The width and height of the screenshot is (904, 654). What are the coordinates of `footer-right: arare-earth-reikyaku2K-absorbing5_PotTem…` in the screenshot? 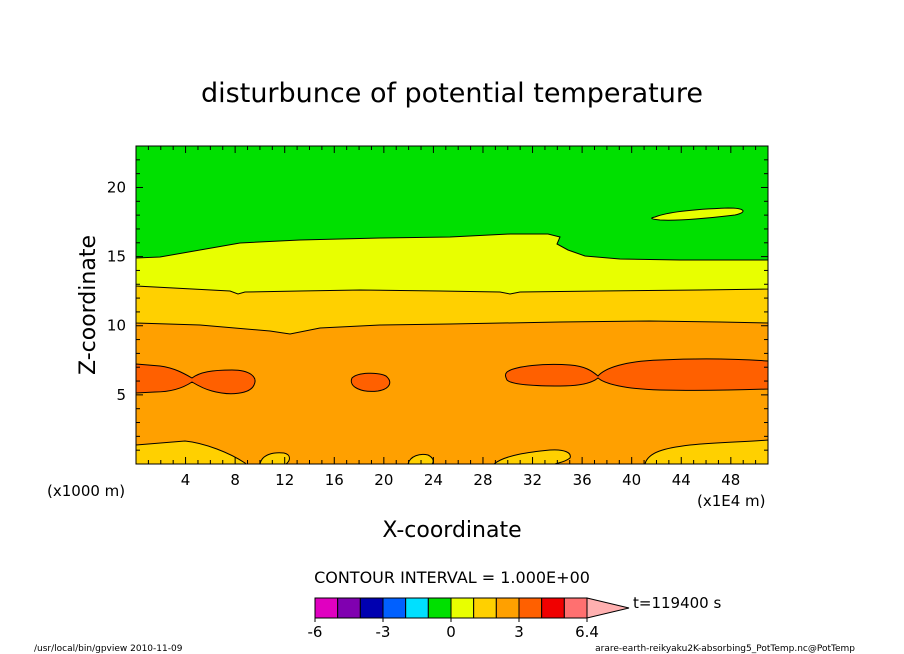 It's located at (725, 649).